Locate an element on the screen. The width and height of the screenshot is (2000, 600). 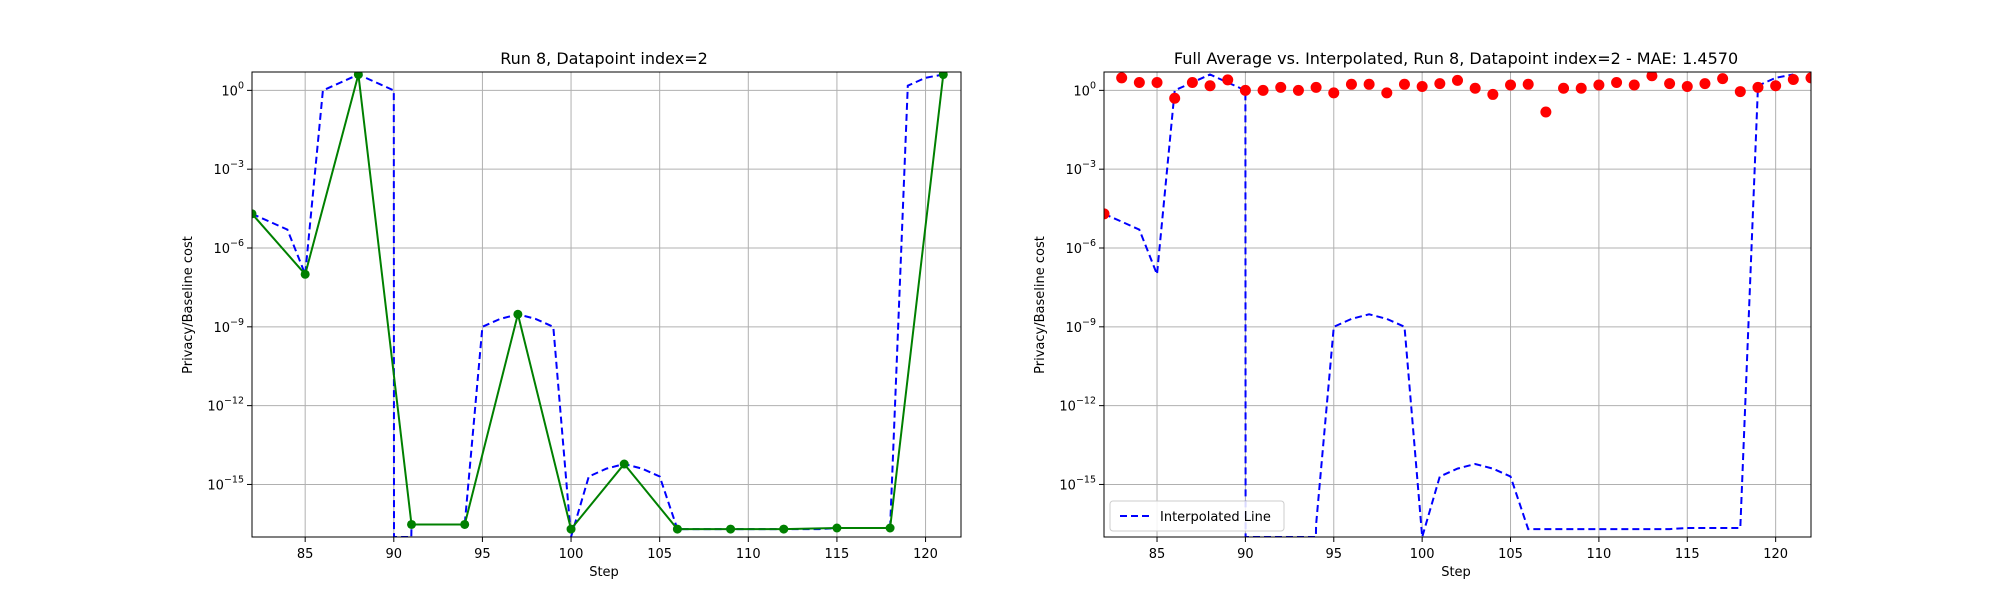
legend-box is located at coordinates (1197, 516).